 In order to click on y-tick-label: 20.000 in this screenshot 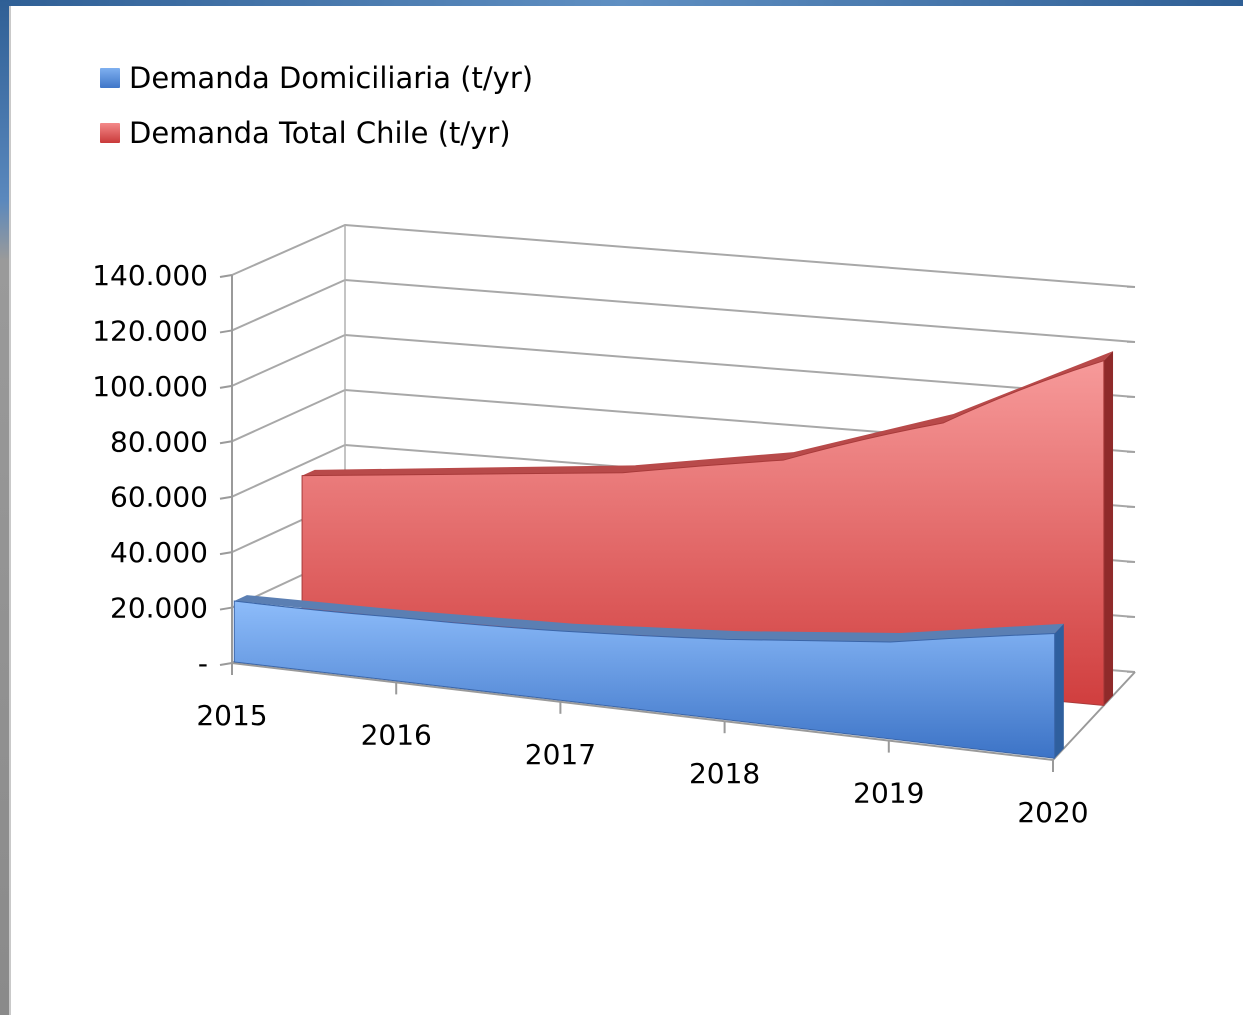, I will do `click(159, 608)`.